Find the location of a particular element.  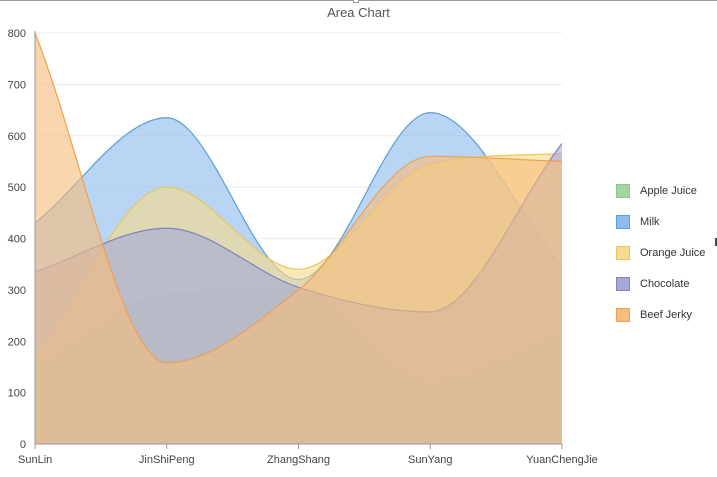

legend-label: Chocolate is located at coordinates (665, 283).